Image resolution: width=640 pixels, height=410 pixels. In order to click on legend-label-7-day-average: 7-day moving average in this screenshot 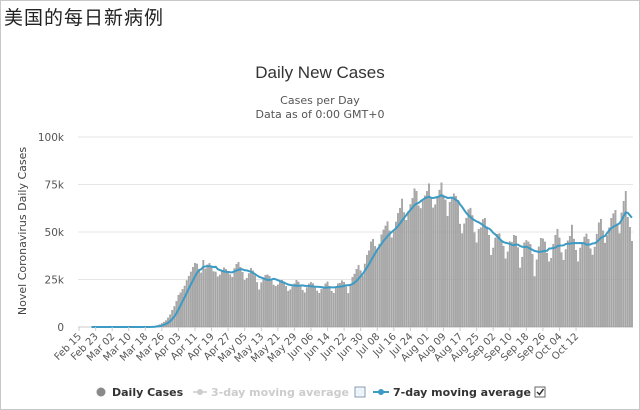, I will do `click(462, 392)`.